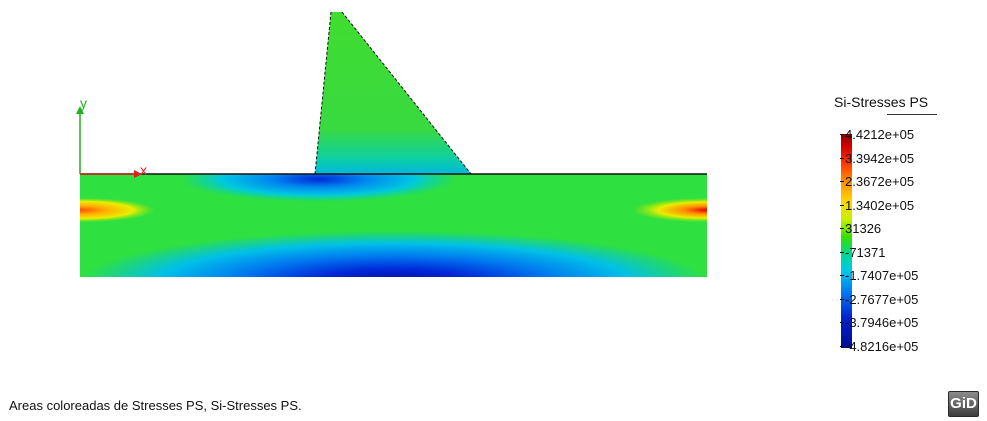  I want to click on legend-value-label: -2.7677e+05, so click(882, 299).